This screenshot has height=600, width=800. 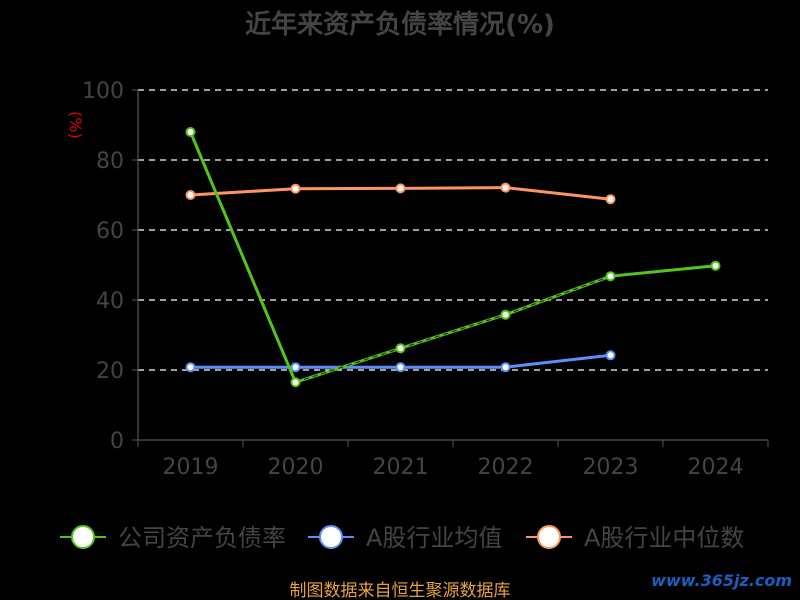 I want to click on x-tick-label-2023: 2023, so click(x=611, y=467).